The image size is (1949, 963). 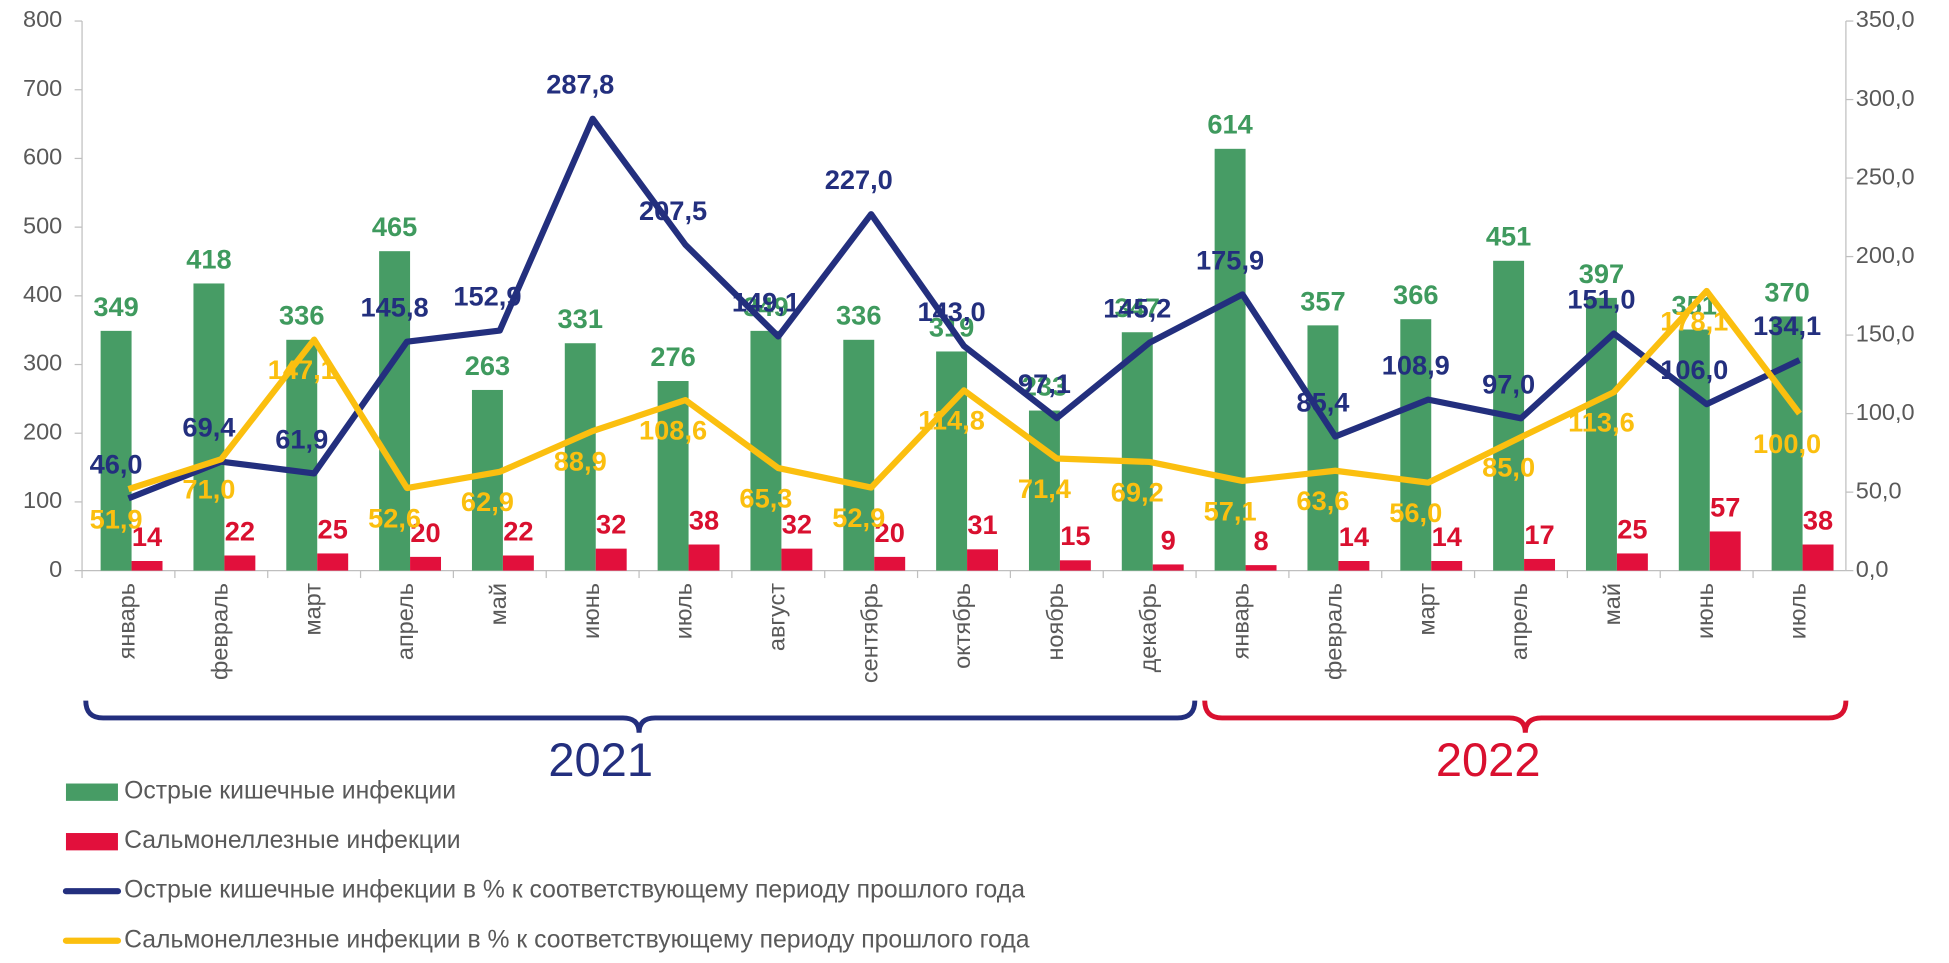 I want to click on bar-label: 370, so click(x=1786, y=291).